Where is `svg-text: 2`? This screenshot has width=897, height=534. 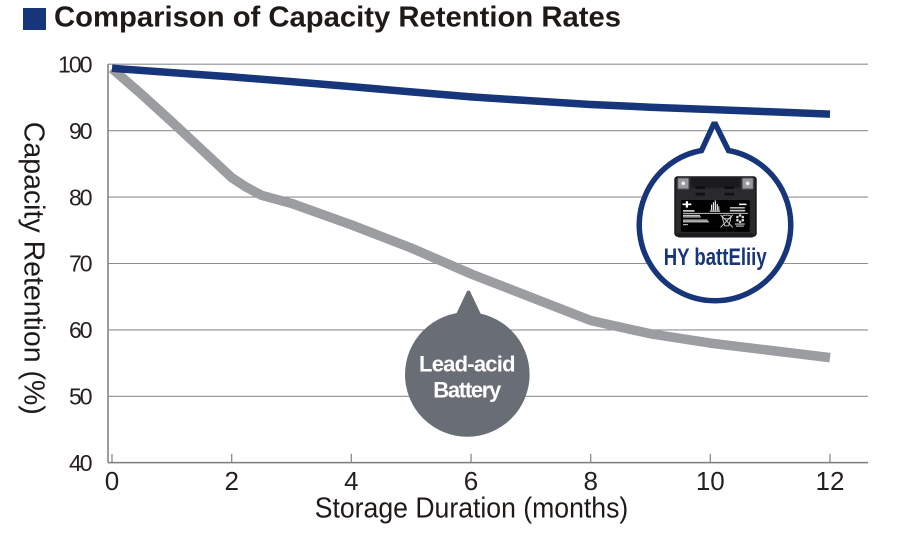
svg-text: 2 is located at coordinates (231, 481).